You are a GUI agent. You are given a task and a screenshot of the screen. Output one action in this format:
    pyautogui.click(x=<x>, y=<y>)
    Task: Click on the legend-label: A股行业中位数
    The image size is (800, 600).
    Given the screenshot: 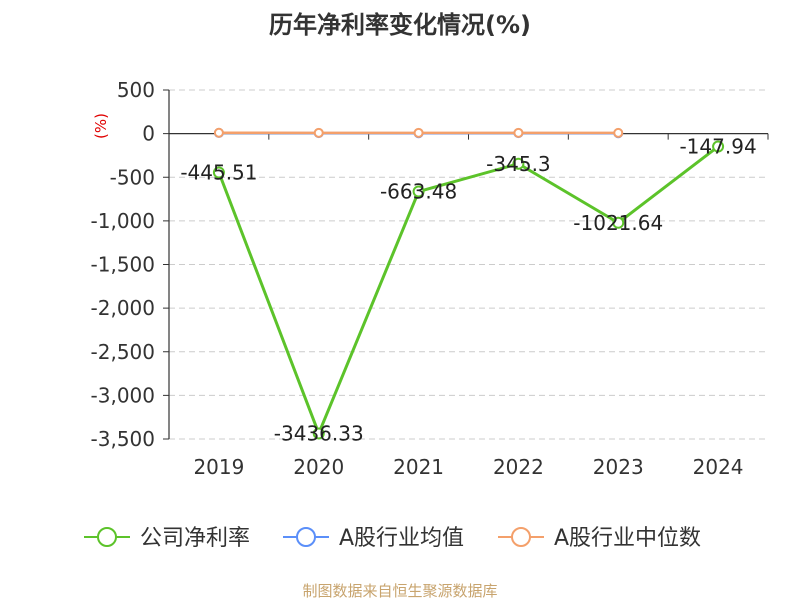 What is the action you would take?
    pyautogui.click(x=627, y=538)
    